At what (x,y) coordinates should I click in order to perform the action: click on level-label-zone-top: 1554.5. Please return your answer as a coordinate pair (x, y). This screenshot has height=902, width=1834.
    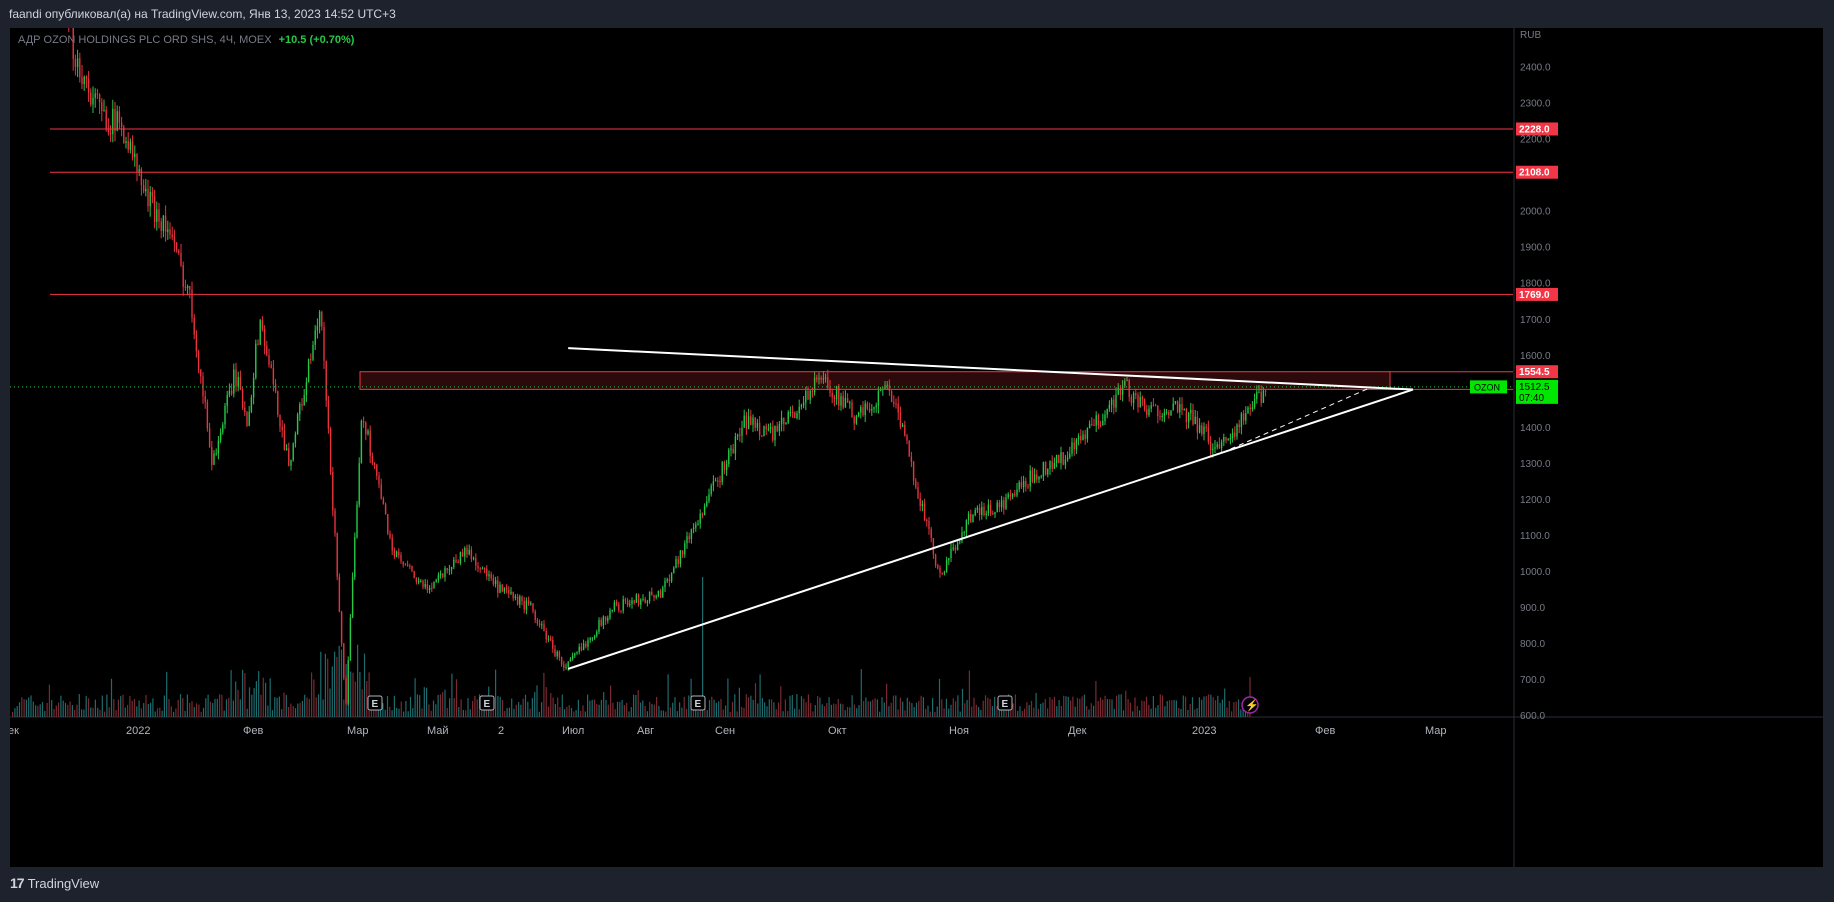
    Looking at the image, I should click on (1534, 372).